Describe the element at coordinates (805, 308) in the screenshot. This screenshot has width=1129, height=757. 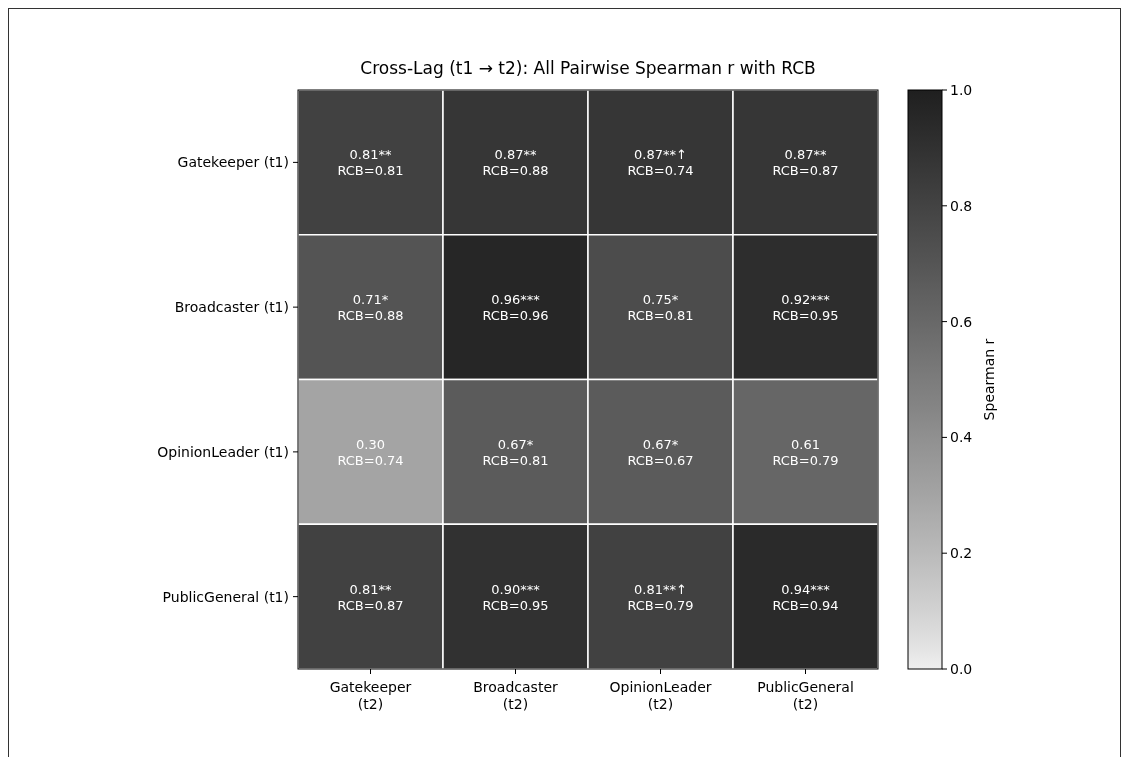
I see `data-label: 0.92*** RCB=0.95` at that location.